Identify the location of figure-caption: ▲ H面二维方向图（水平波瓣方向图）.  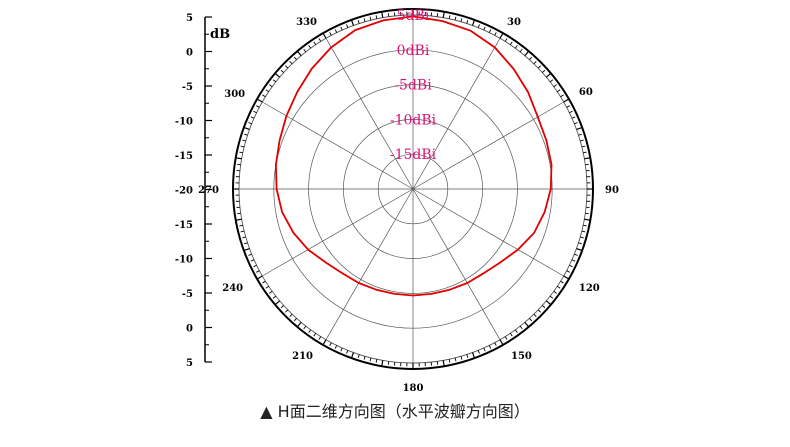
(395, 411).